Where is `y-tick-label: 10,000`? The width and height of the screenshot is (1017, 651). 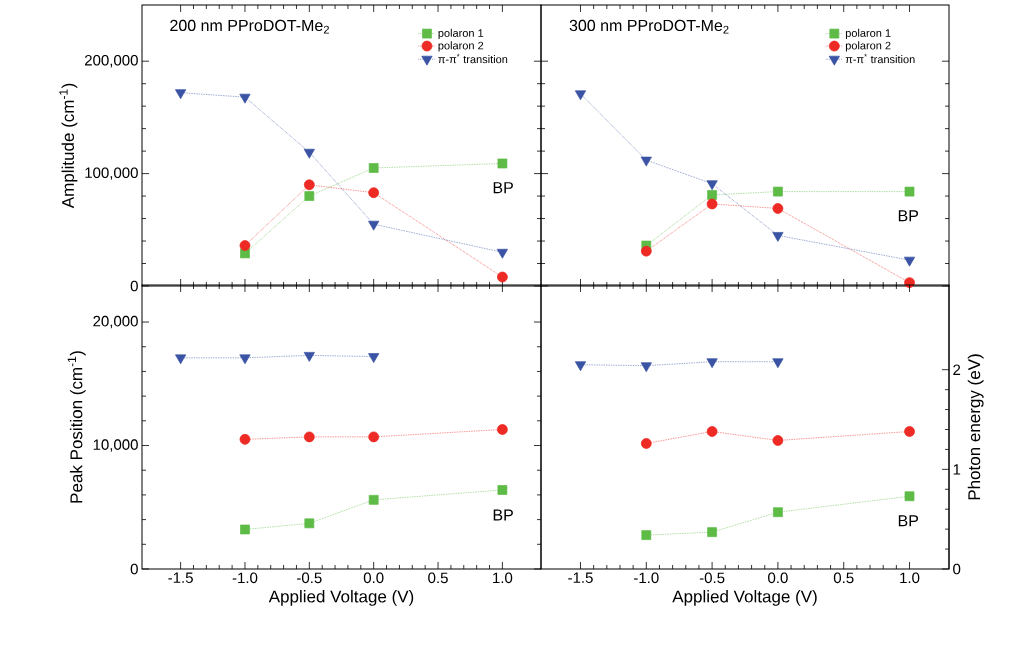 y-tick-label: 10,000 is located at coordinates (115, 445).